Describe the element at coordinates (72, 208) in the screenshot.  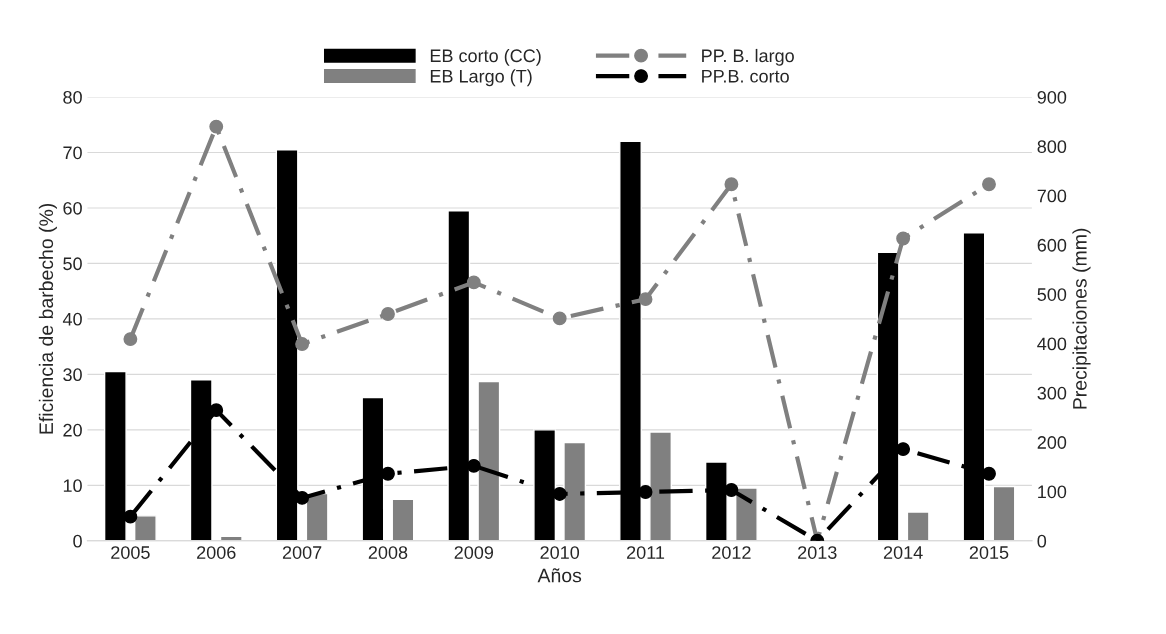
I see `y-tick-label: 60` at that location.